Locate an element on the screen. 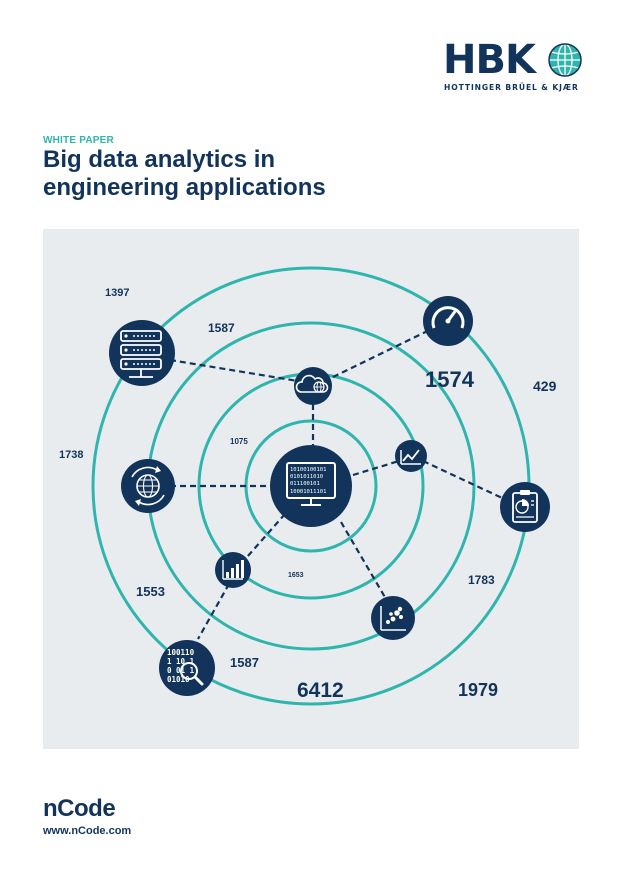  magnifier-binary-2: 1 10 1 is located at coordinates (181, 661).